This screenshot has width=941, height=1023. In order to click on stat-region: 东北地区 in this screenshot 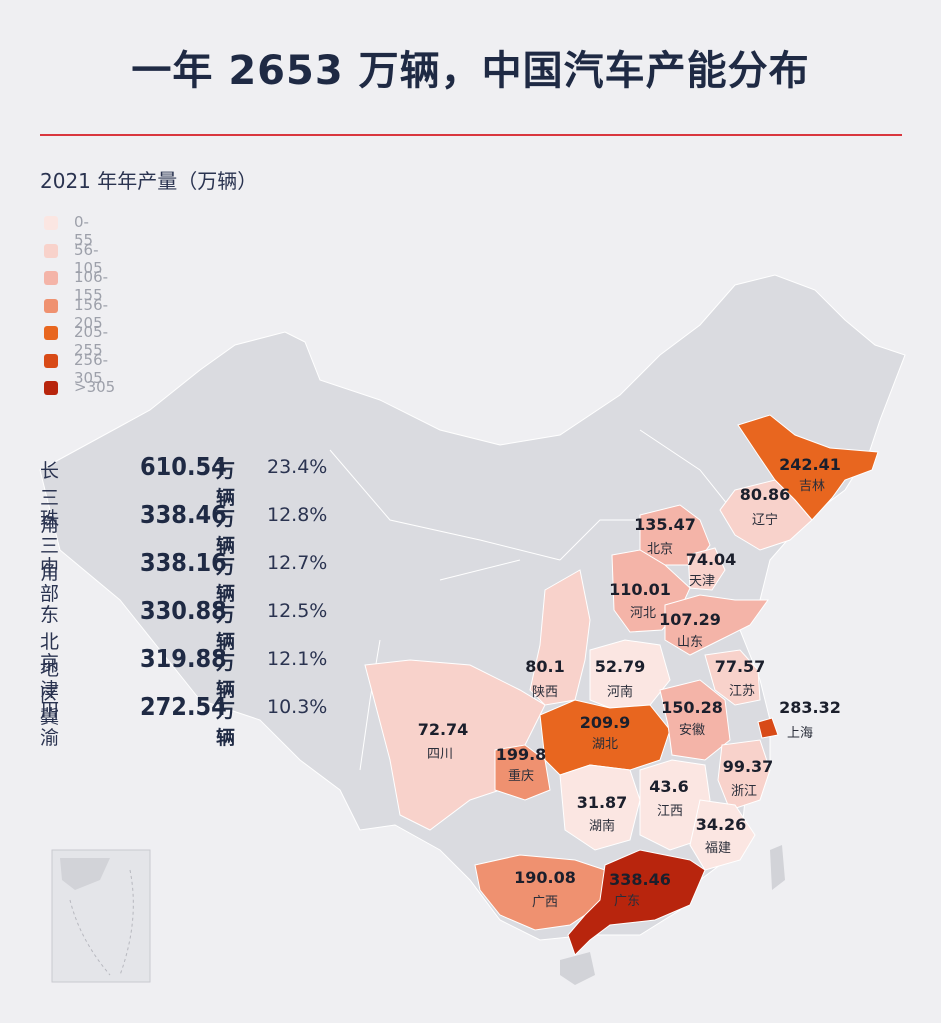, I will do `click(50, 655)`.